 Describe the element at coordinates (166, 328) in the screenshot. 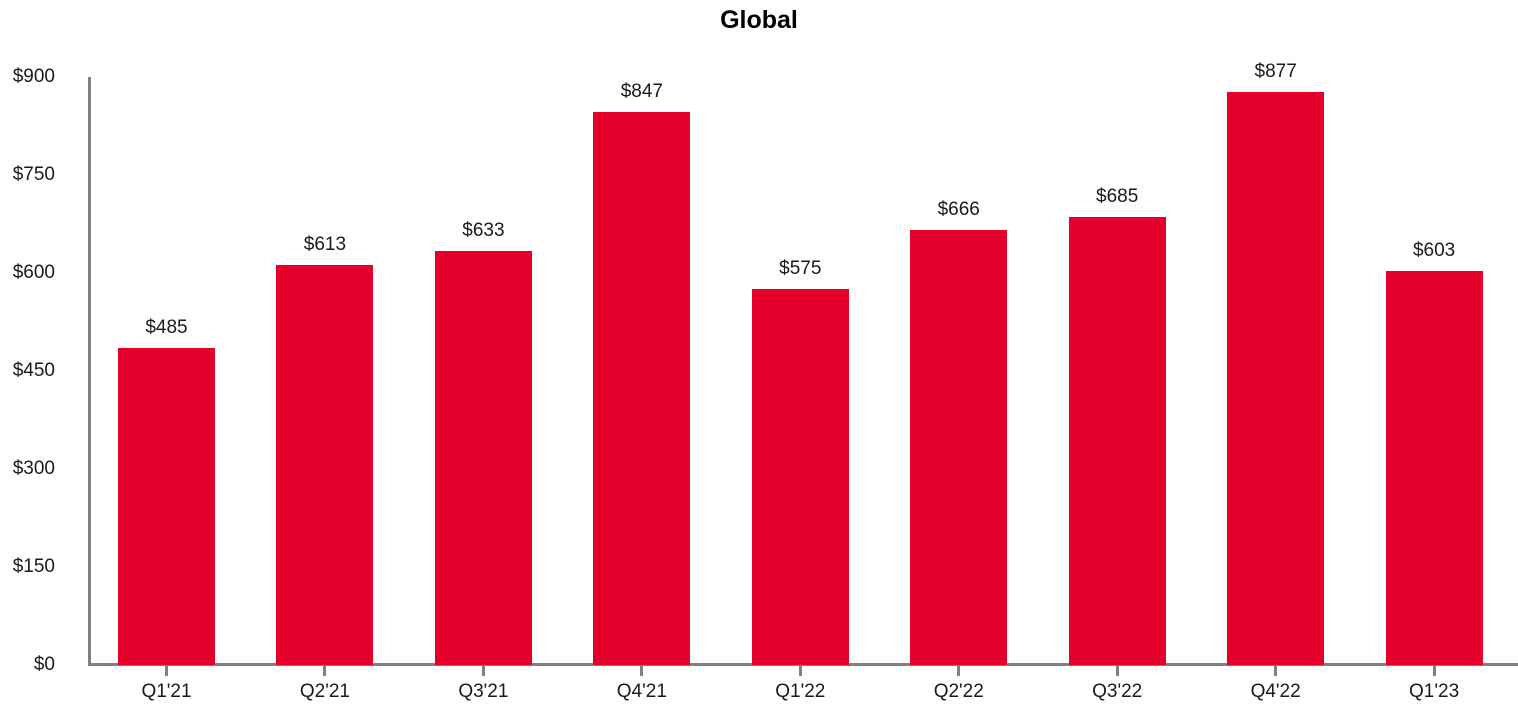

I see `bar-value-label: $485` at that location.